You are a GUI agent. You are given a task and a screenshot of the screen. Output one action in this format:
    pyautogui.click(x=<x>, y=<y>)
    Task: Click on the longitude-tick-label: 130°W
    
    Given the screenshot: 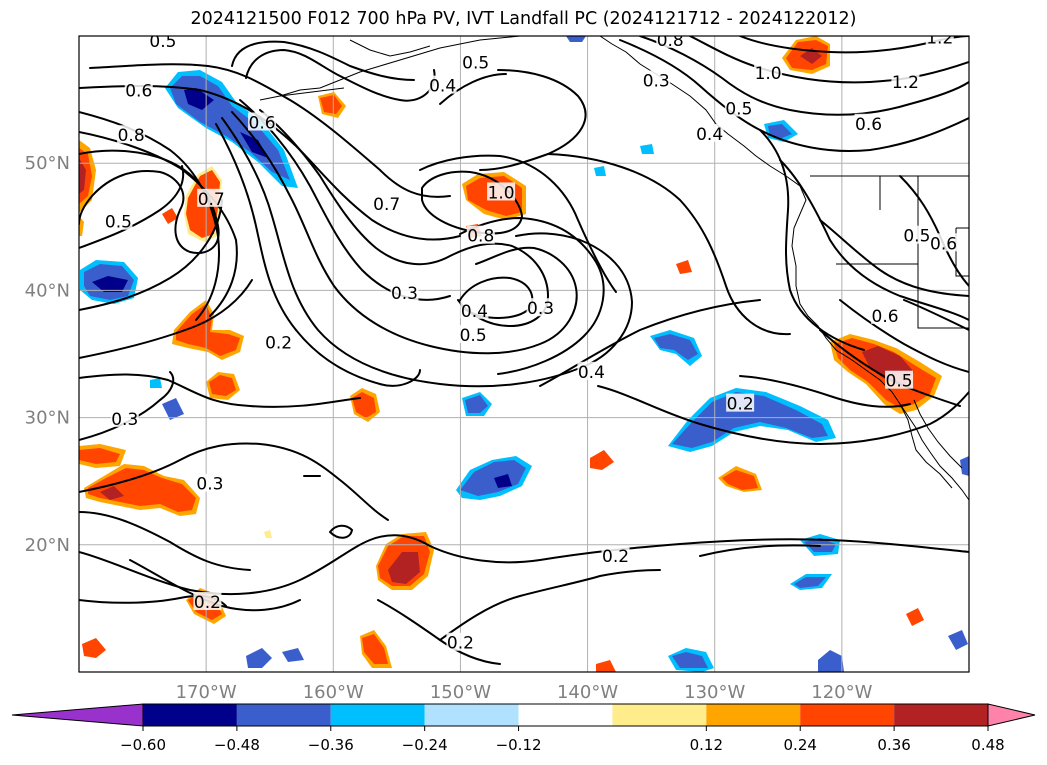 What is the action you would take?
    pyautogui.click(x=714, y=692)
    